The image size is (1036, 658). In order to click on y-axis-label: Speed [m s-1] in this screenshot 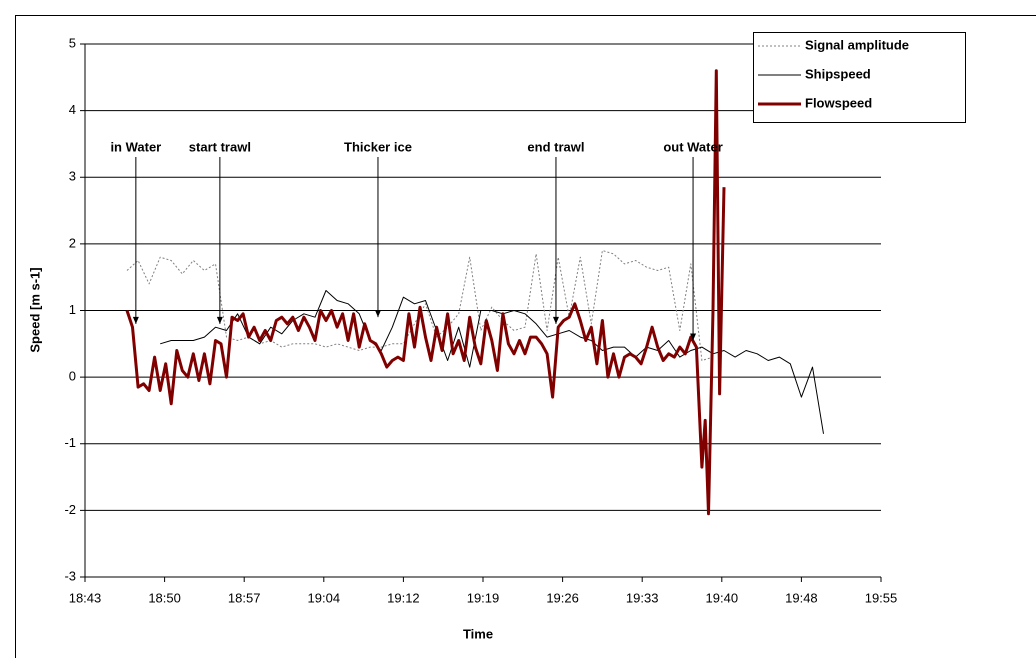, I will do `click(34, 309)`.